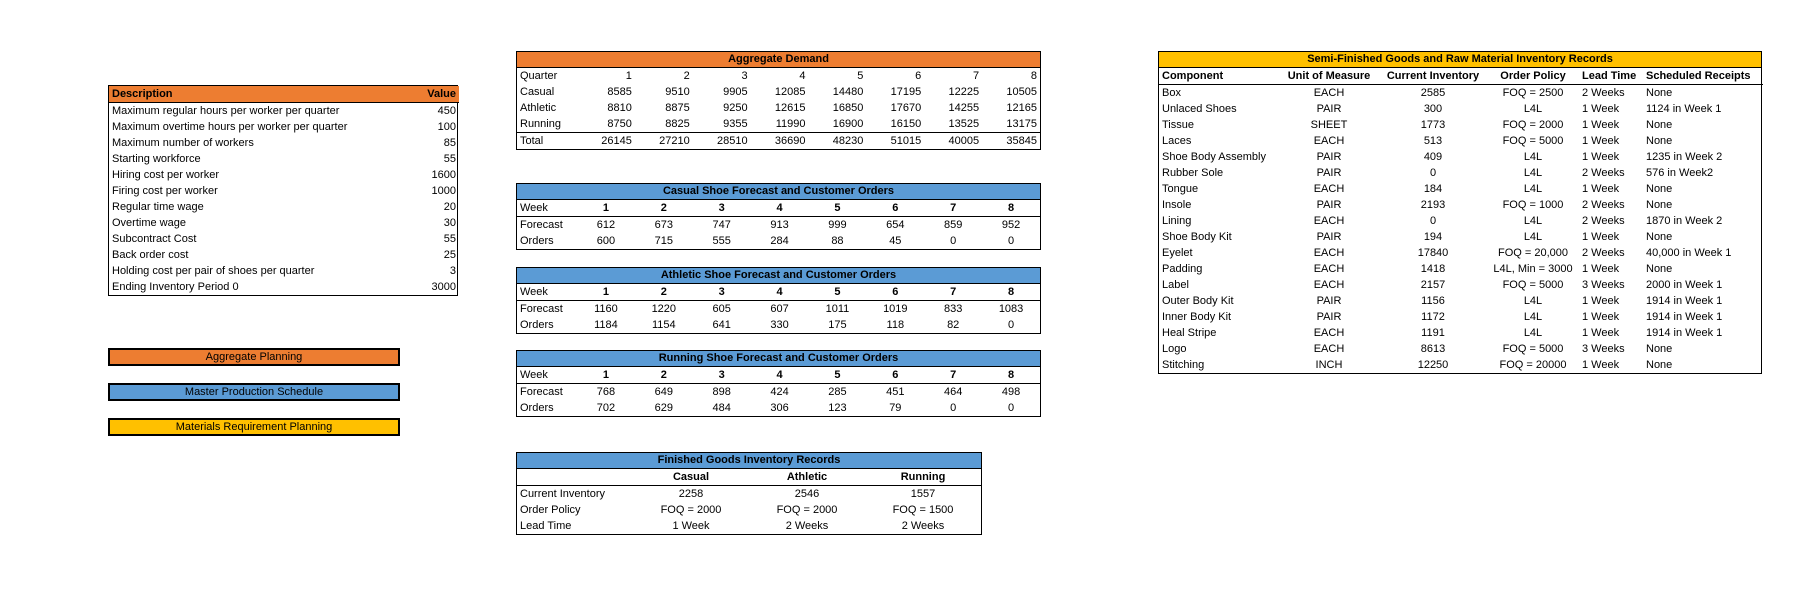  I want to click on row: Ending Inventory Period 0 3000, so click(284, 287).